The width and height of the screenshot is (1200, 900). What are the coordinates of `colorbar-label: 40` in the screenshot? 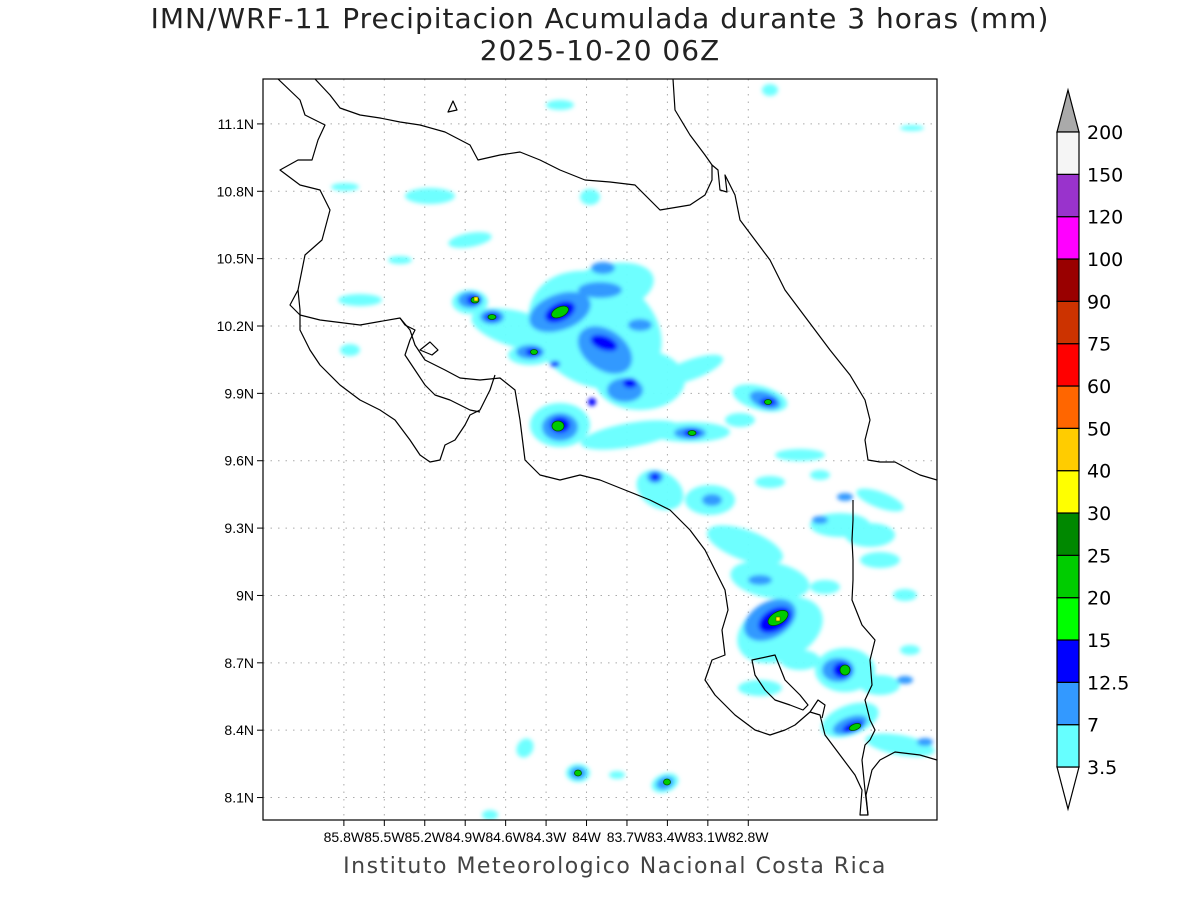 It's located at (1099, 472).